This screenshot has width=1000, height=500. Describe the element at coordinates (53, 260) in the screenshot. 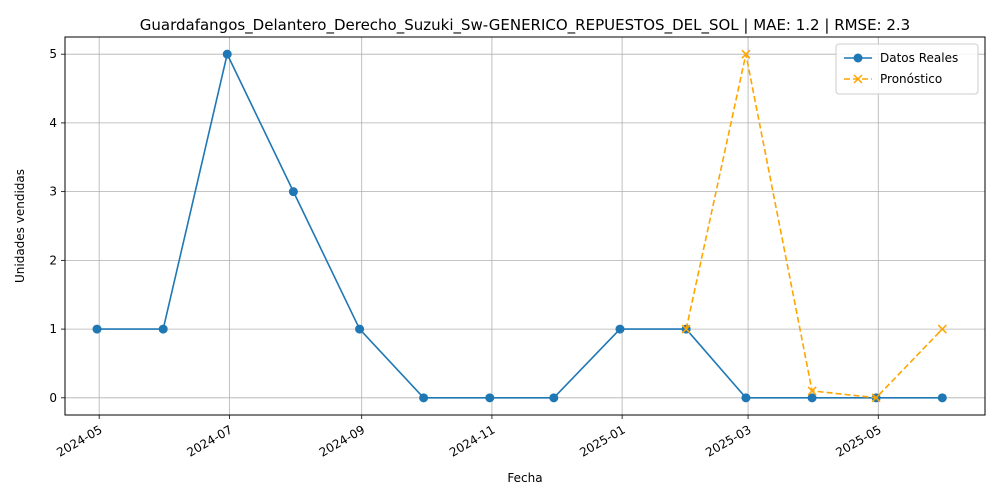

I see `y-tick-label: 2` at that location.